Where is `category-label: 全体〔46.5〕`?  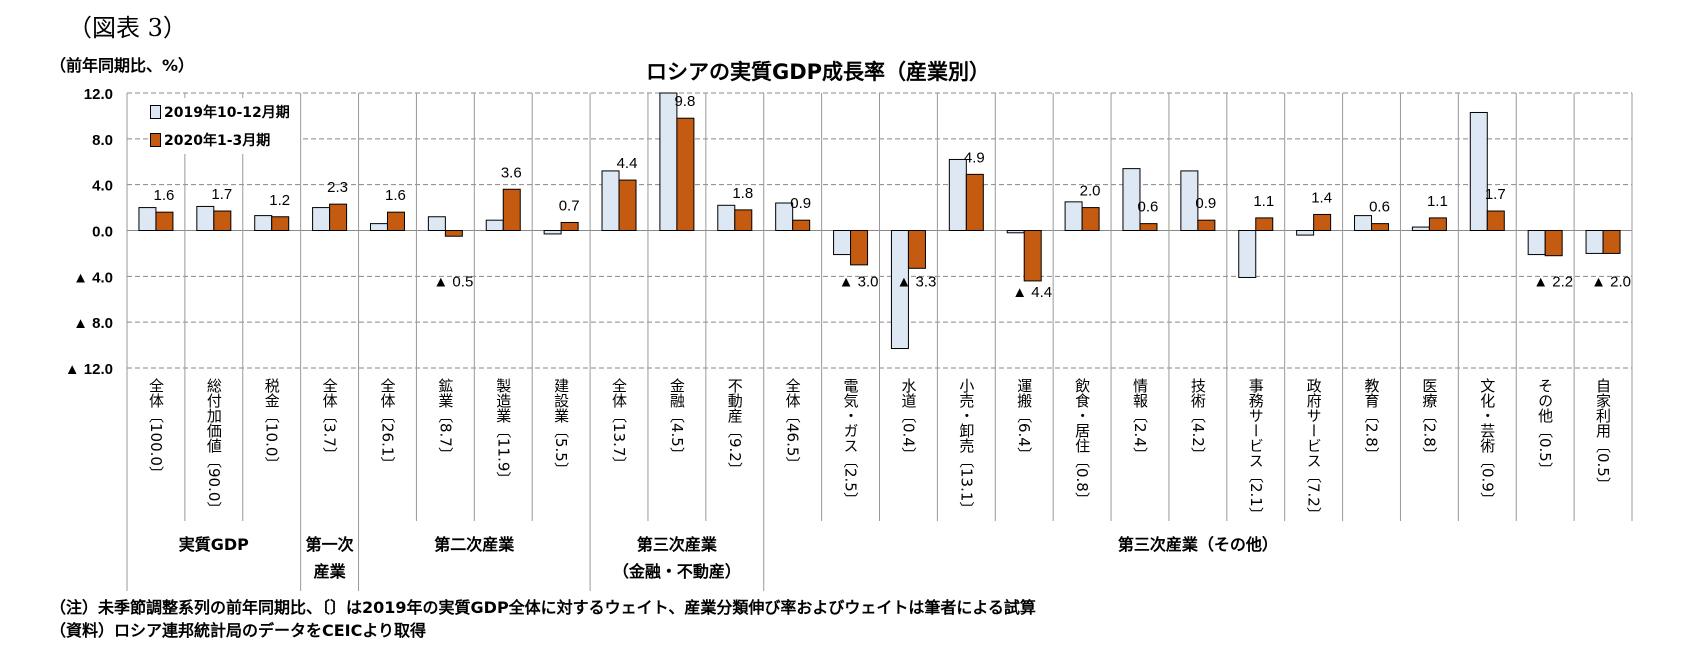
category-label: 全体〔46.5〕 is located at coordinates (793, 424).